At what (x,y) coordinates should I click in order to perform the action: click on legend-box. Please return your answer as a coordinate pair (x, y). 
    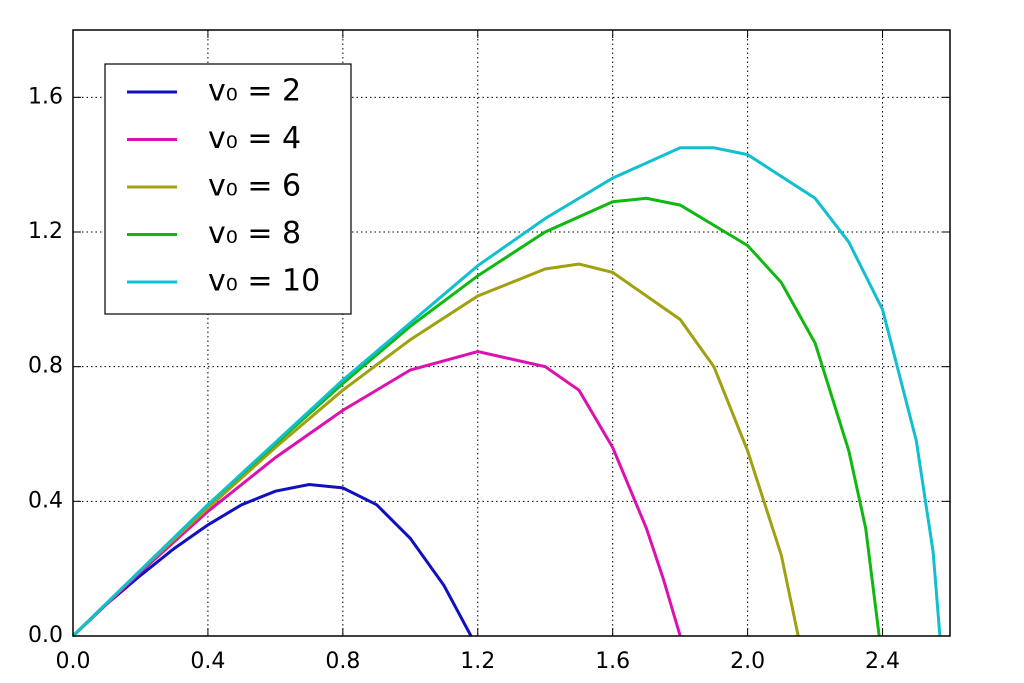
    Looking at the image, I should click on (228, 189).